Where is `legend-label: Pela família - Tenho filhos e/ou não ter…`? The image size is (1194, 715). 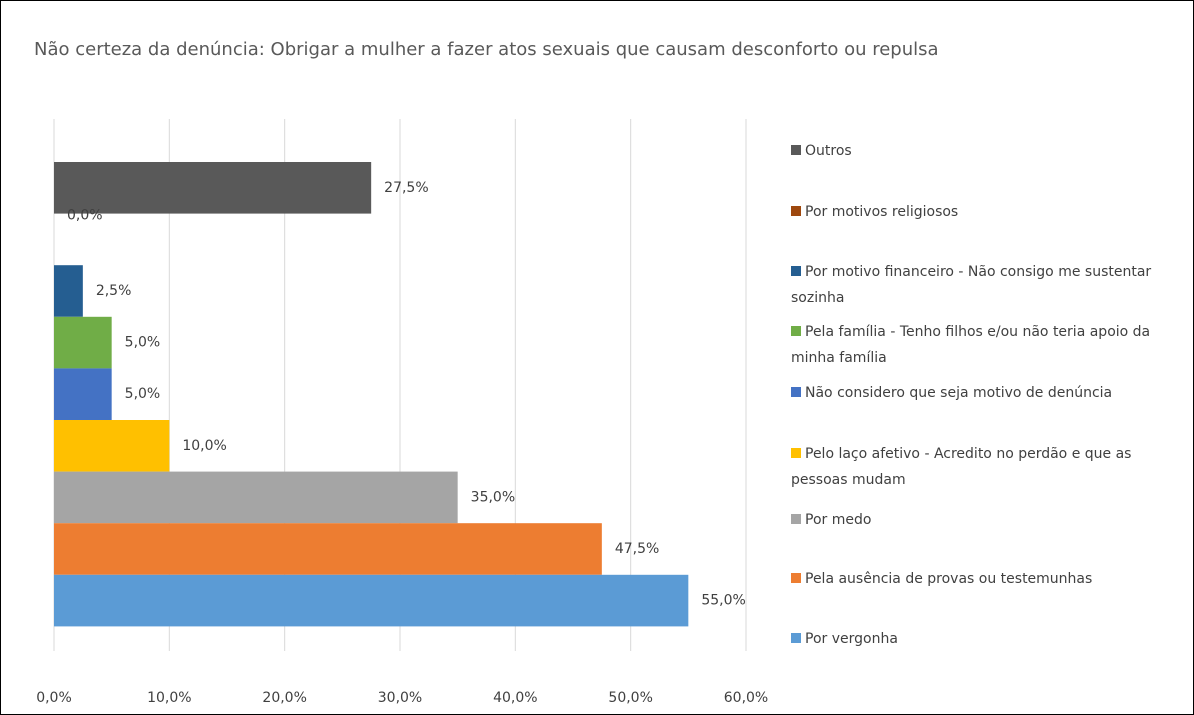
legend-label: Pela família - Tenho filhos e/ou não ter… is located at coordinates (971, 345).